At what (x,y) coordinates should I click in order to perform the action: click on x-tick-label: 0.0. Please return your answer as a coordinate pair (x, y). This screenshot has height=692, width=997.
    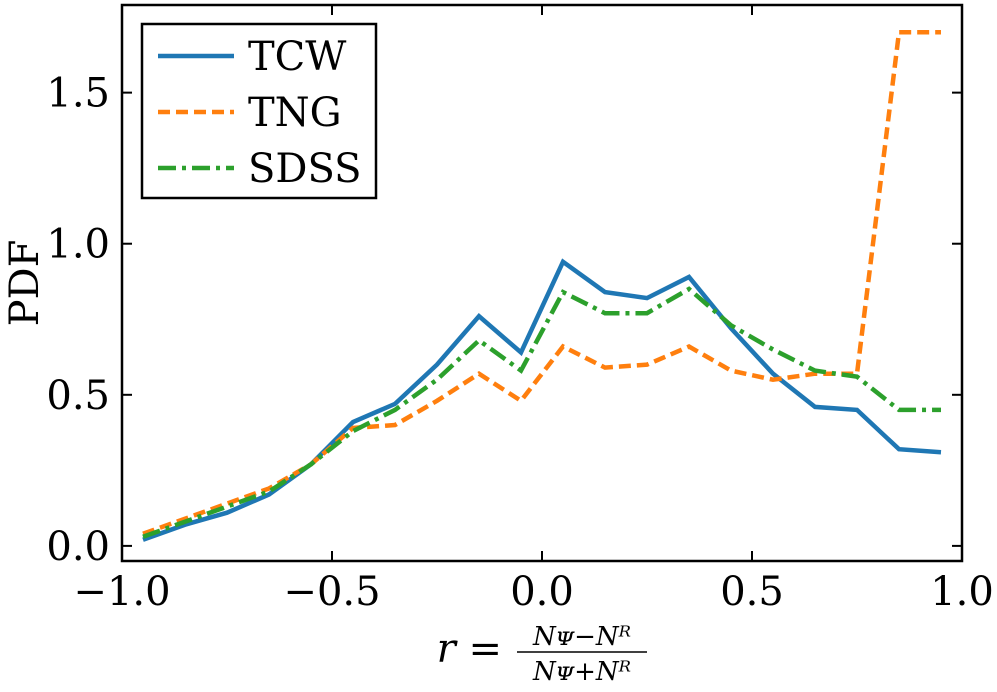
    Looking at the image, I should click on (542, 592).